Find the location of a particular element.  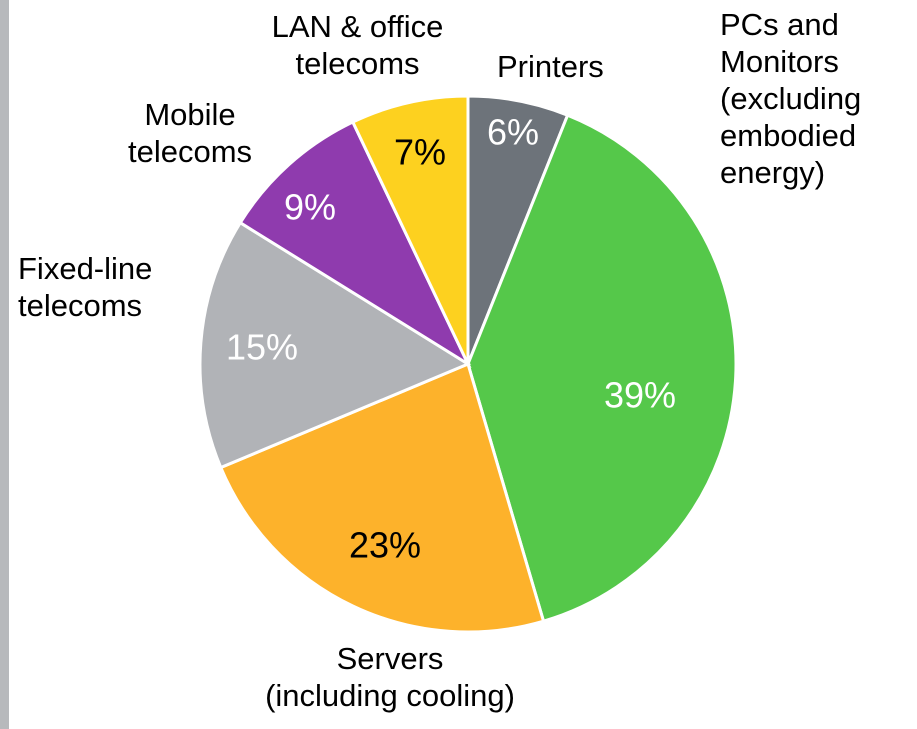

value-label: 9% is located at coordinates (310, 207).